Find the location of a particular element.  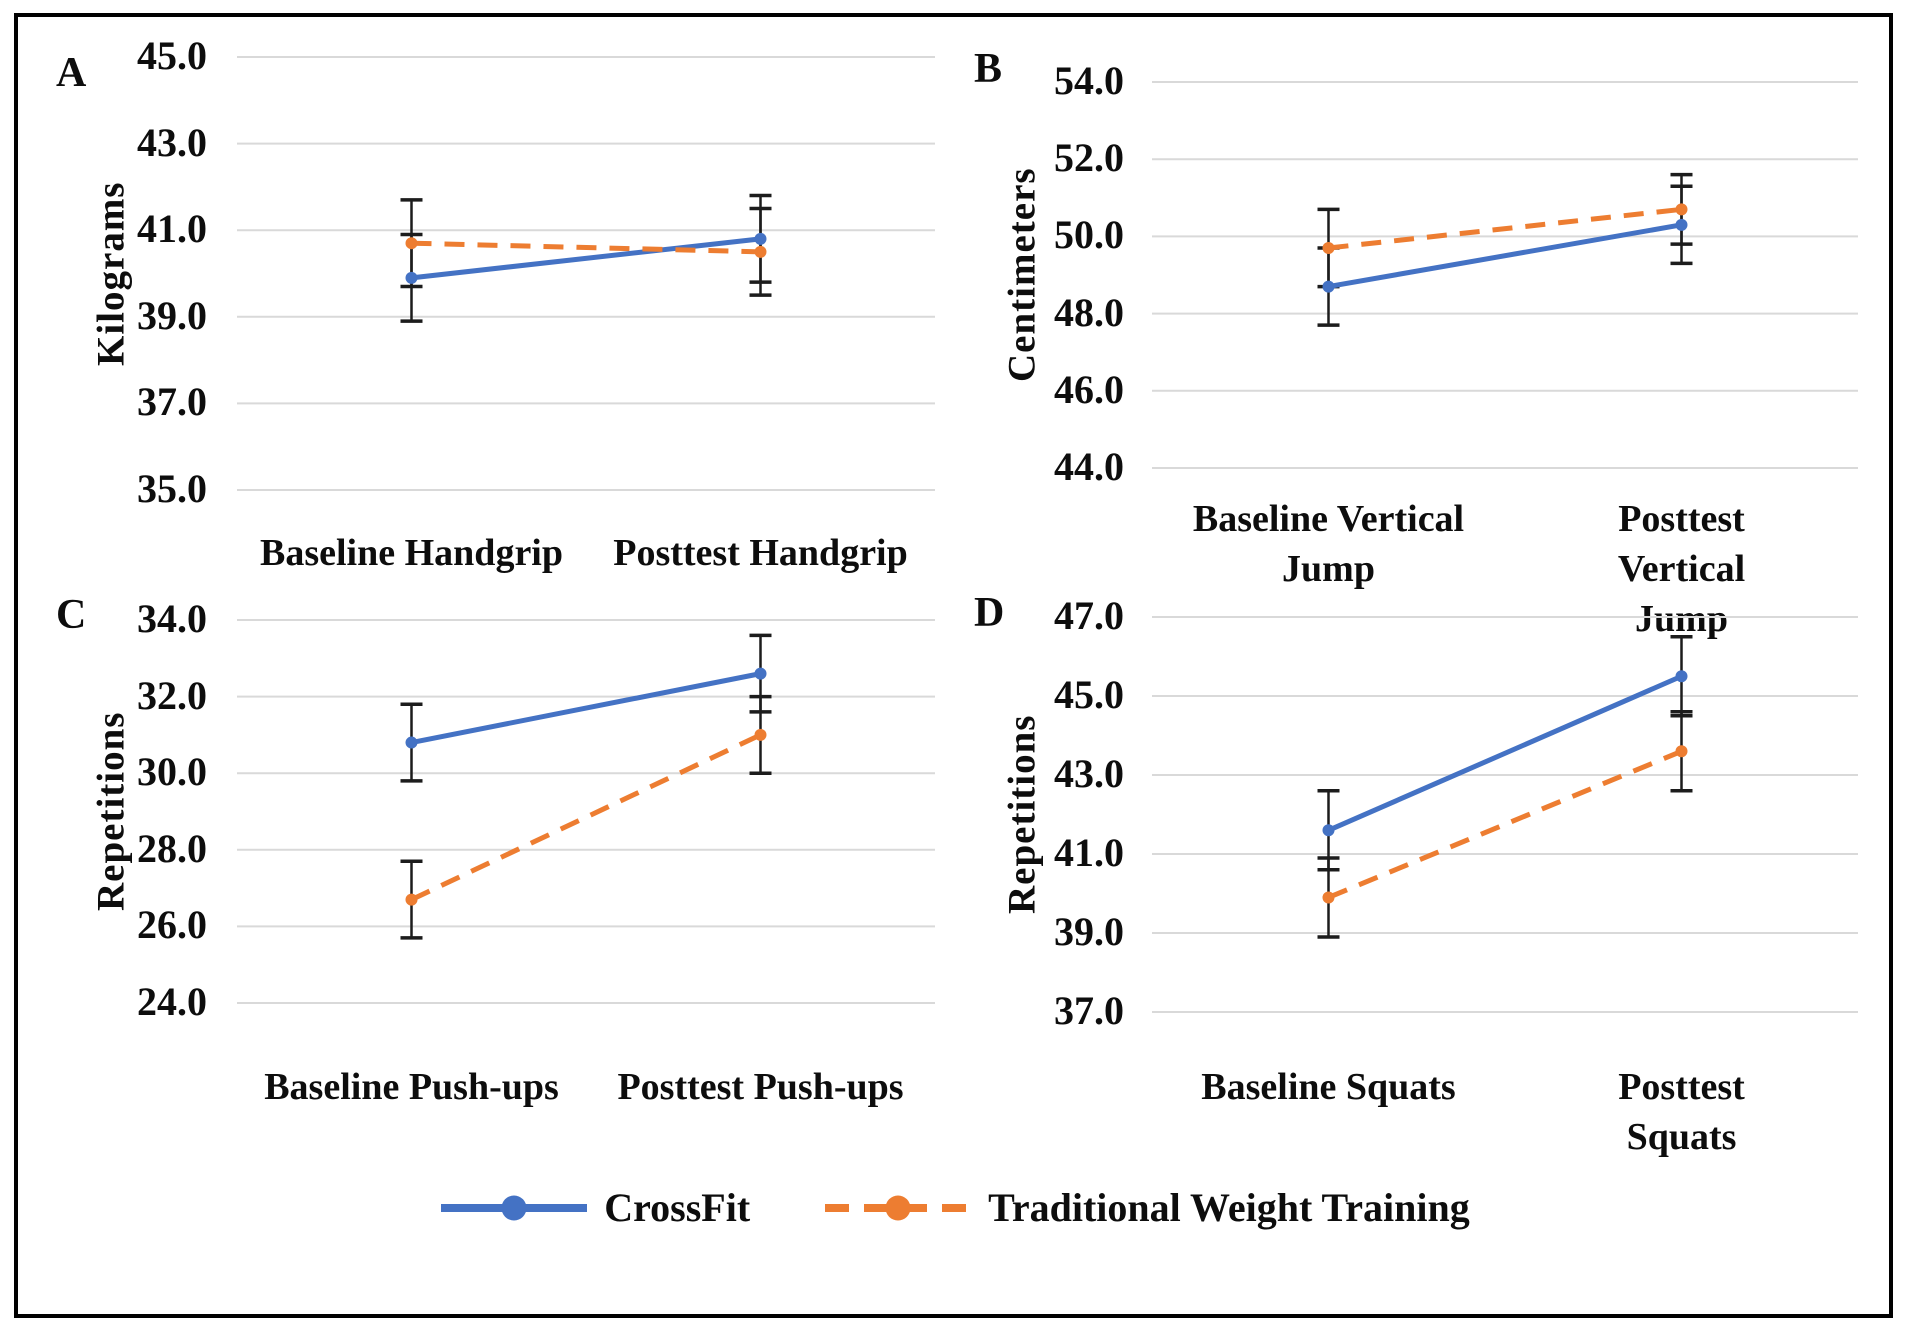

legend-item-traditional-weight-training: Traditional Weight Training is located at coordinates (1146, 1208).